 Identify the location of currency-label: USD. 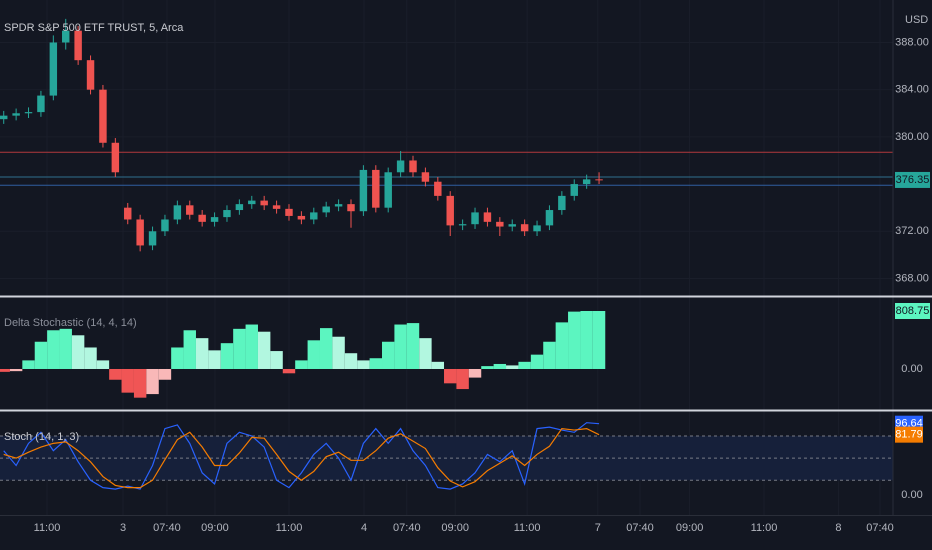
(916, 20).